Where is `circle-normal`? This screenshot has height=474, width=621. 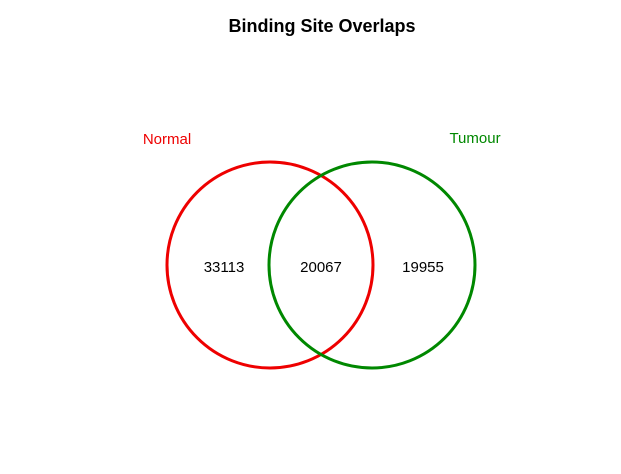 circle-normal is located at coordinates (270, 265).